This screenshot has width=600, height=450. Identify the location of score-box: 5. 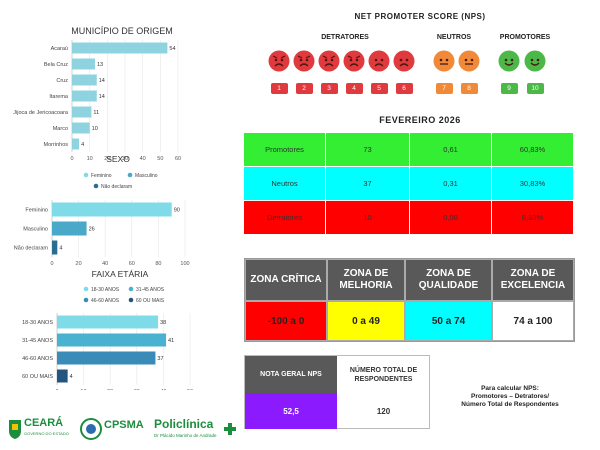
(379, 88).